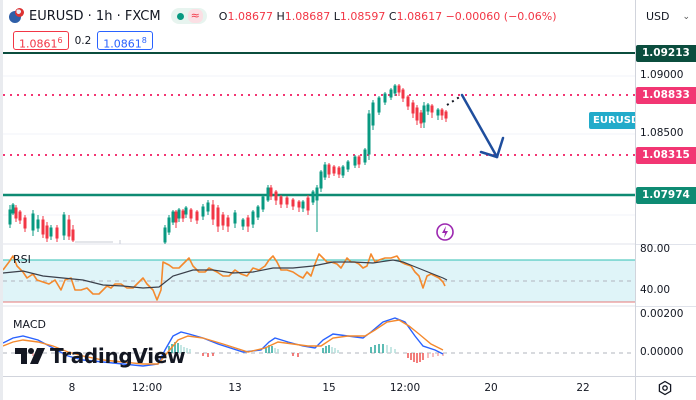  I want to click on macd-label: MACD, so click(29, 324).